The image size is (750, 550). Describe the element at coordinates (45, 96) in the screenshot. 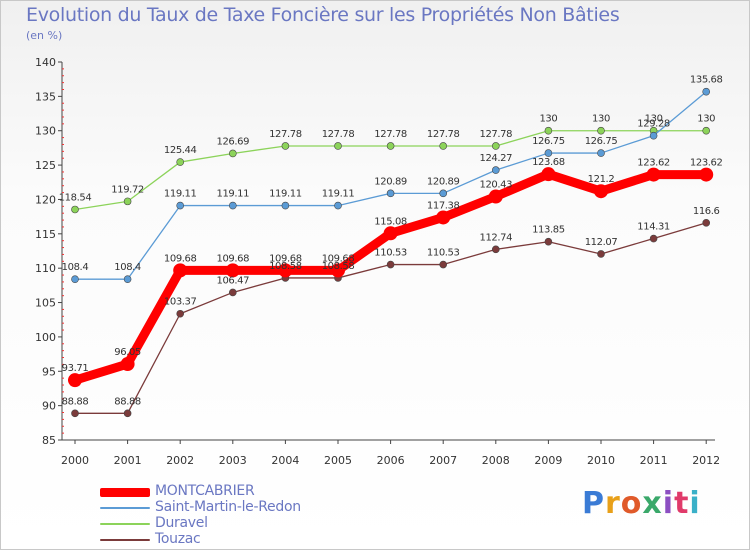

I see `y-tick-label: 135` at that location.